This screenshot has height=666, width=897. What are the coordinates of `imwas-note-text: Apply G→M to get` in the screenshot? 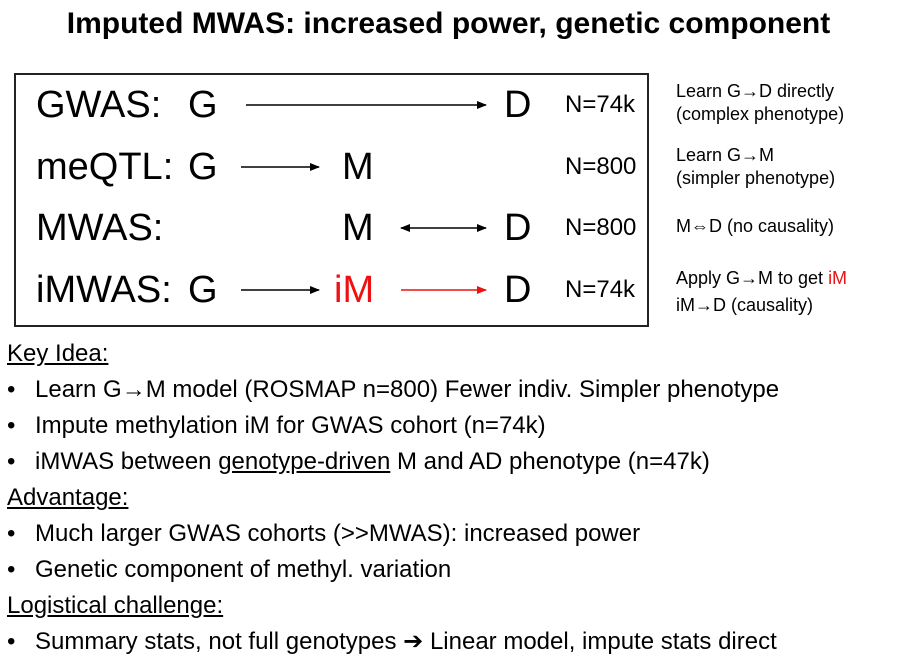 It's located at (752, 278).